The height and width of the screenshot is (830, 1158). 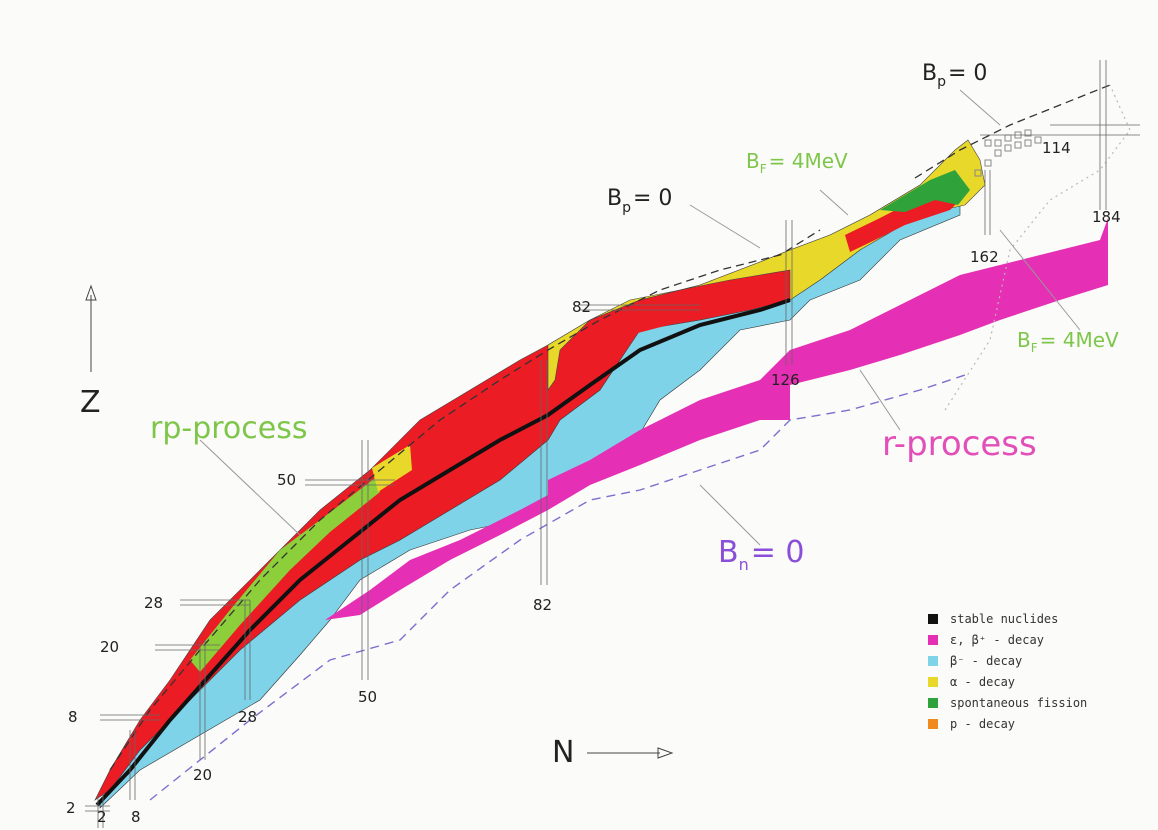 I want to click on n-axis: N, so click(x=613, y=752).